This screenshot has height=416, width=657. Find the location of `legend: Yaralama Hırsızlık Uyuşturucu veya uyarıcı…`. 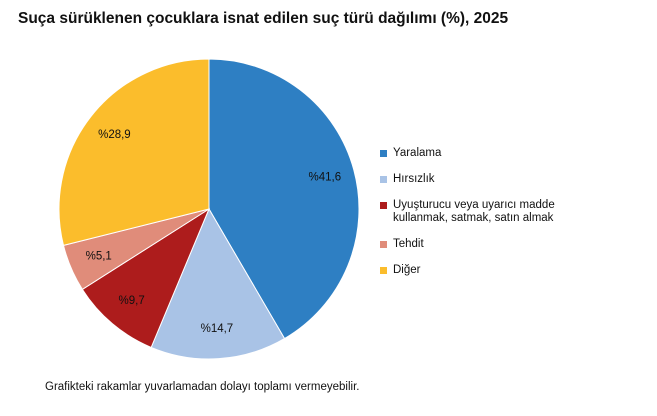

legend: Yaralama Hırsızlık Uyuşturucu veya uyarıcı… is located at coordinates (480, 218).